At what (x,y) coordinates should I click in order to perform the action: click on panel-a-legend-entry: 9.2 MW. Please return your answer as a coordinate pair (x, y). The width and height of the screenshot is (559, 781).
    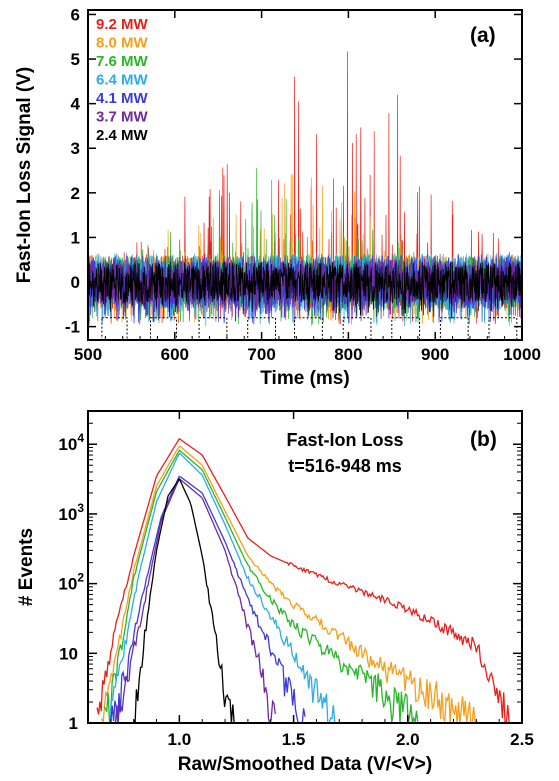
    Looking at the image, I should click on (122, 24).